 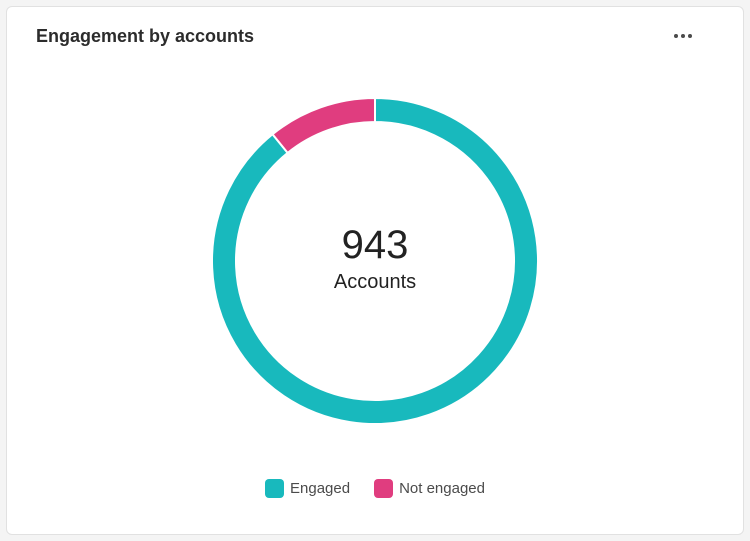 I want to click on legend-item: Engaged, so click(x=307, y=488).